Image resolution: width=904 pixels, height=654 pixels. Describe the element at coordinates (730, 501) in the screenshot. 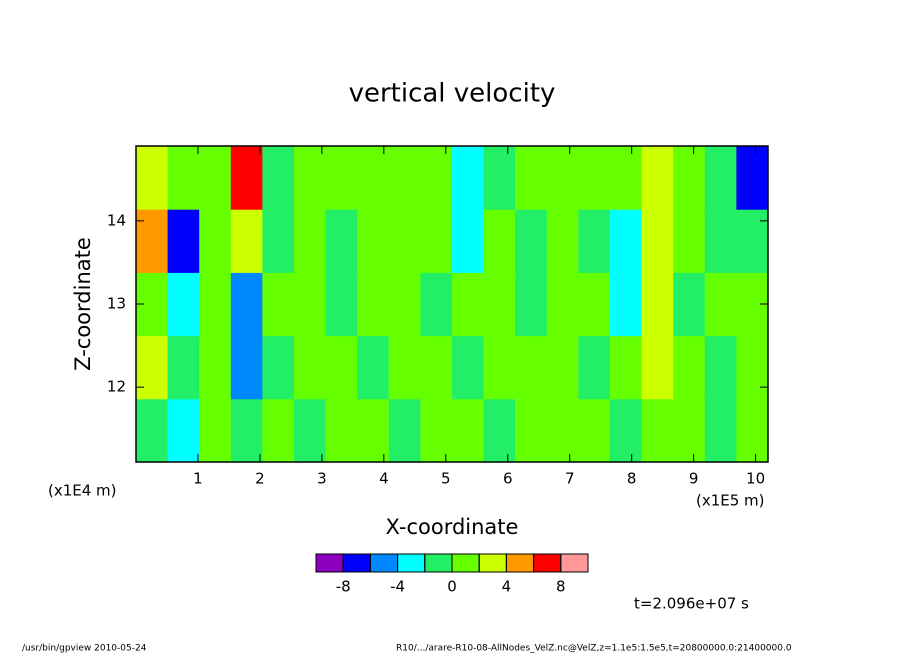

I see `x-unit: (x1E5 m)` at that location.